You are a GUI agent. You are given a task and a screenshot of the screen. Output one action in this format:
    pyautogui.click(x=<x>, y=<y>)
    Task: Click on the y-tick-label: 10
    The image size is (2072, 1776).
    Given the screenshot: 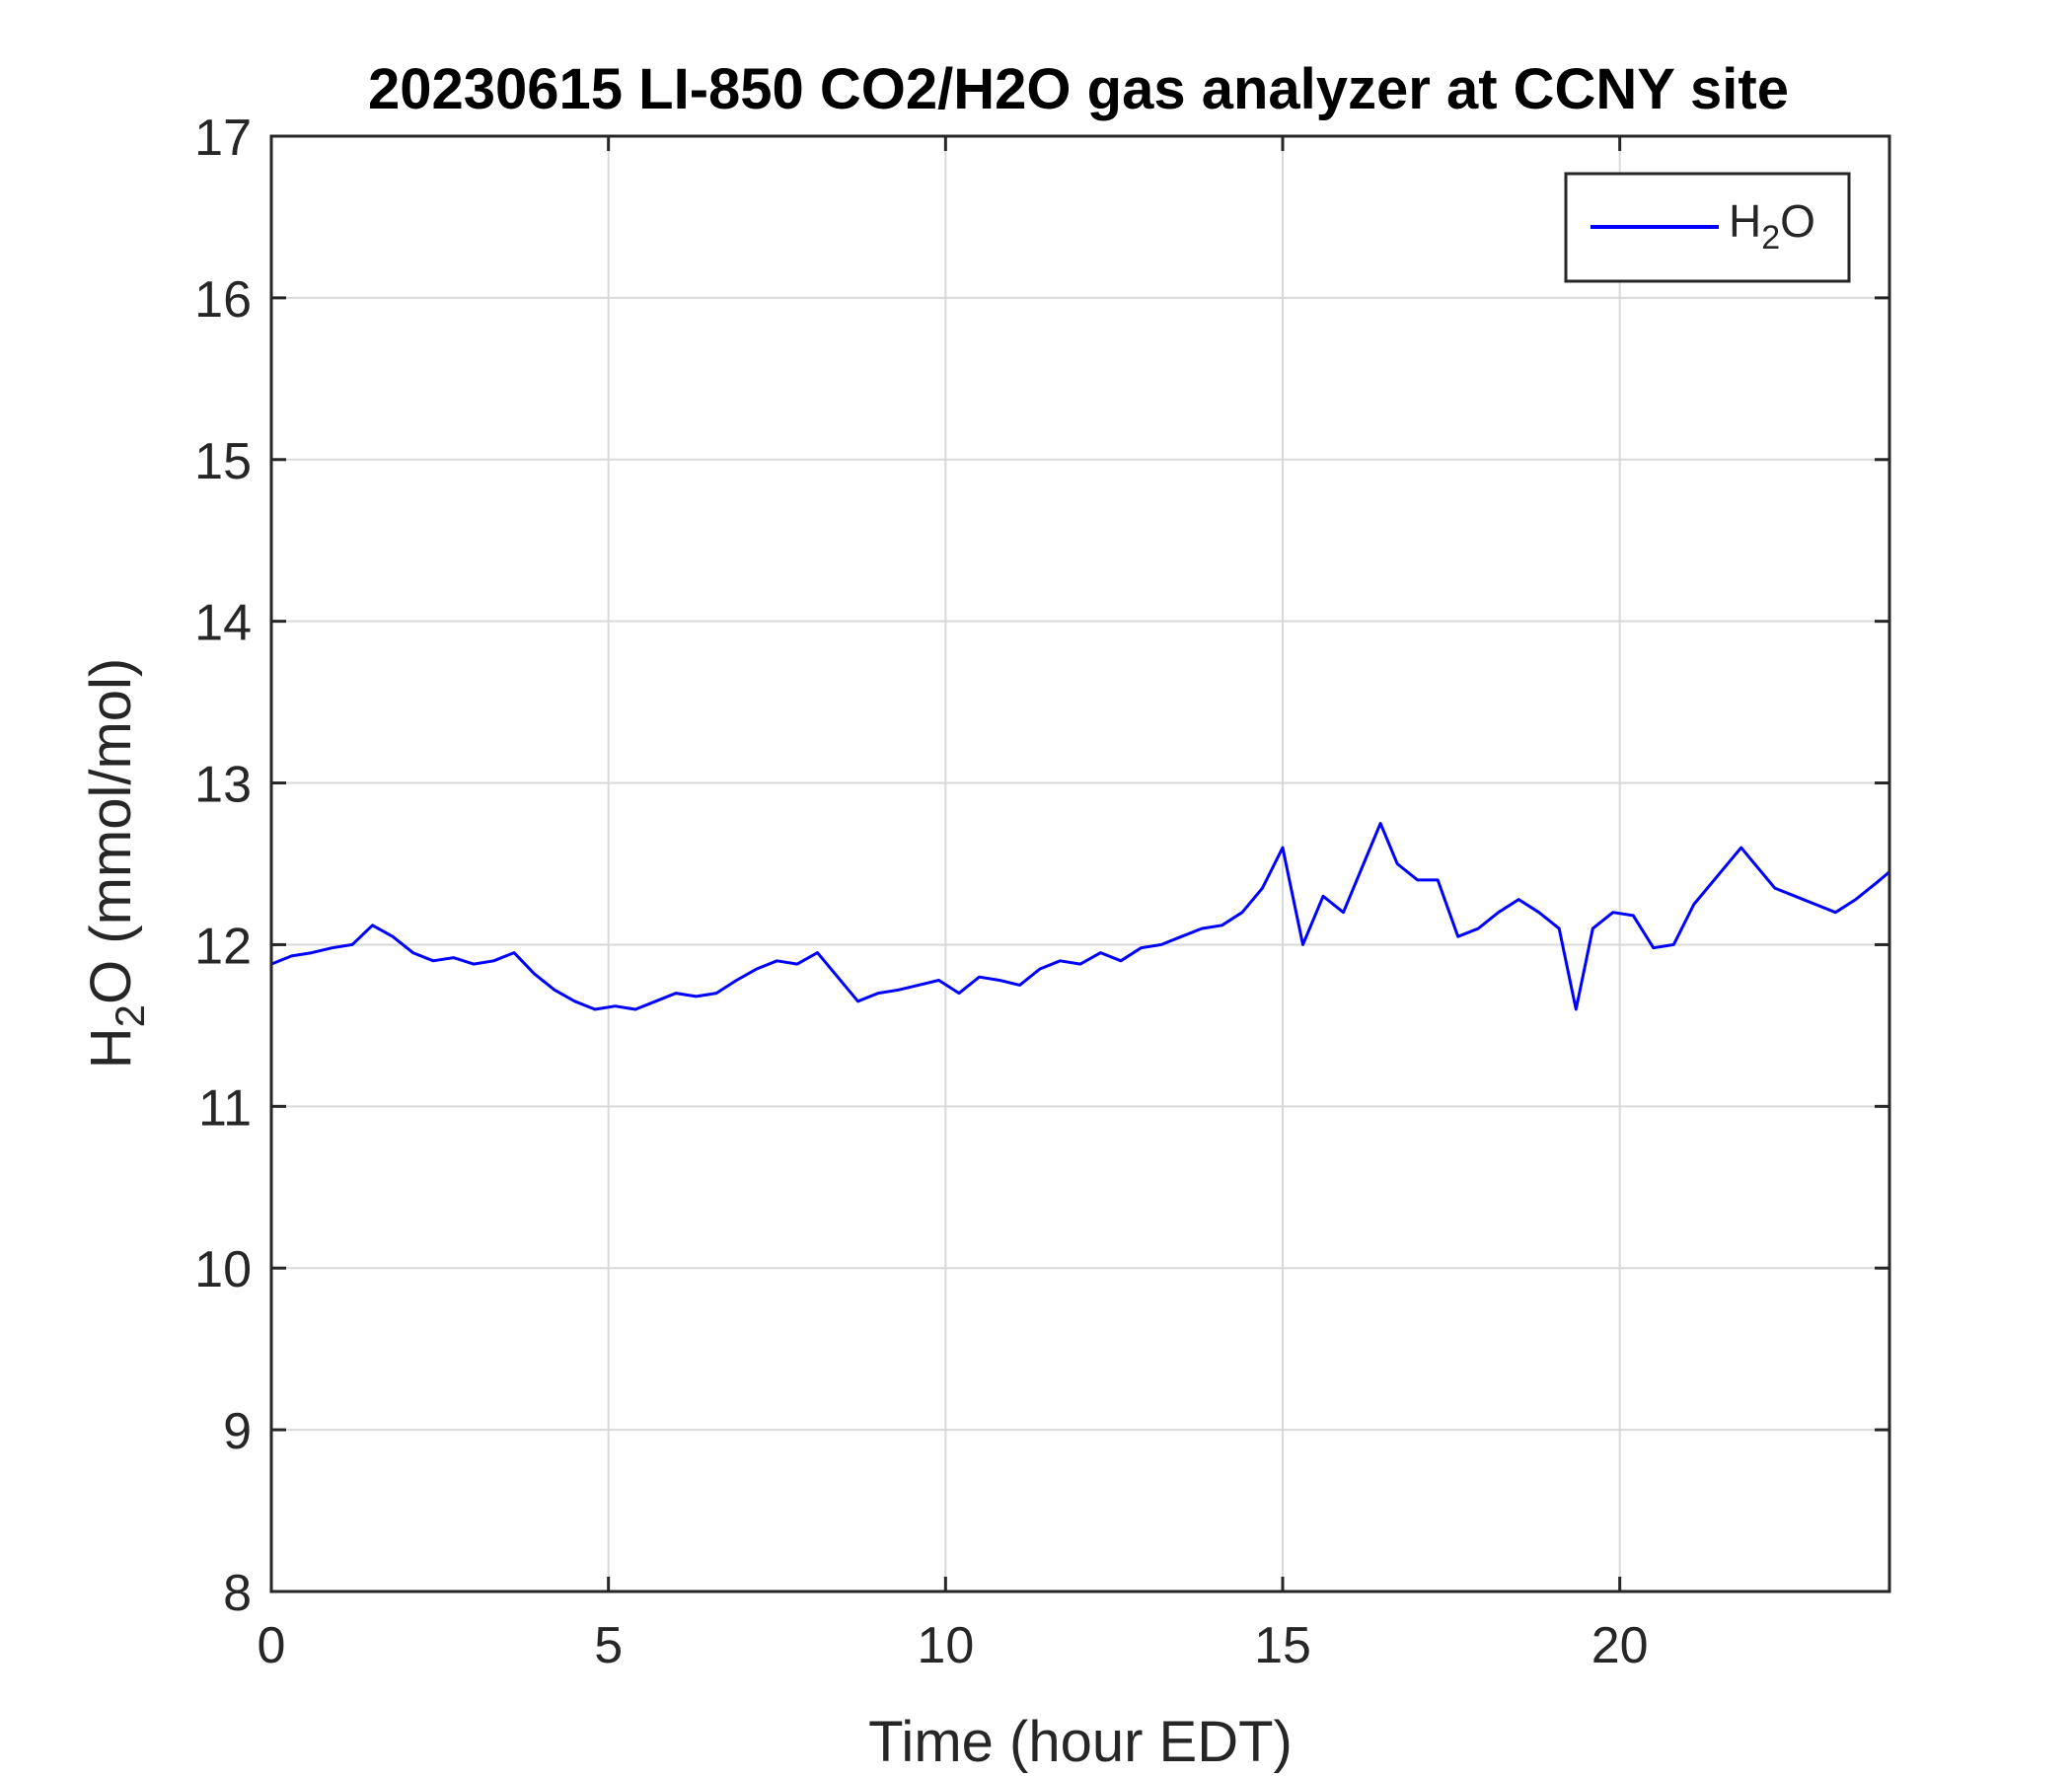 What is the action you would take?
    pyautogui.click(x=223, y=1269)
    